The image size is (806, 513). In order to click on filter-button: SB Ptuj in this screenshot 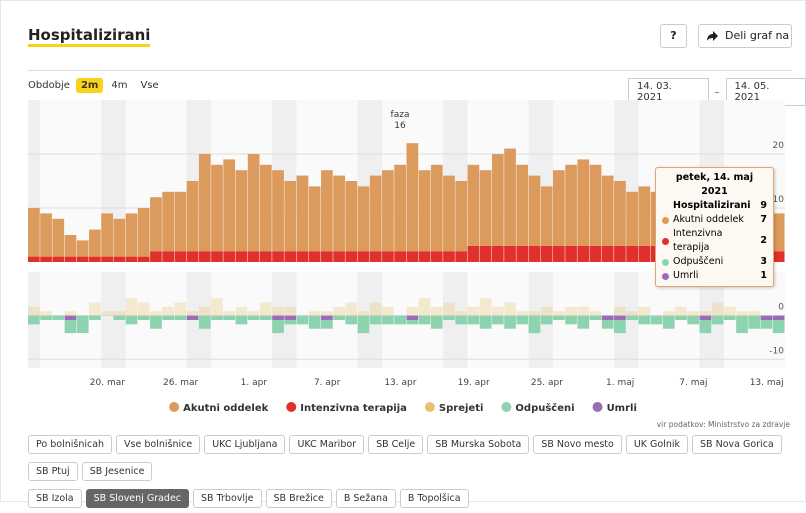, I will do `click(53, 471)`.